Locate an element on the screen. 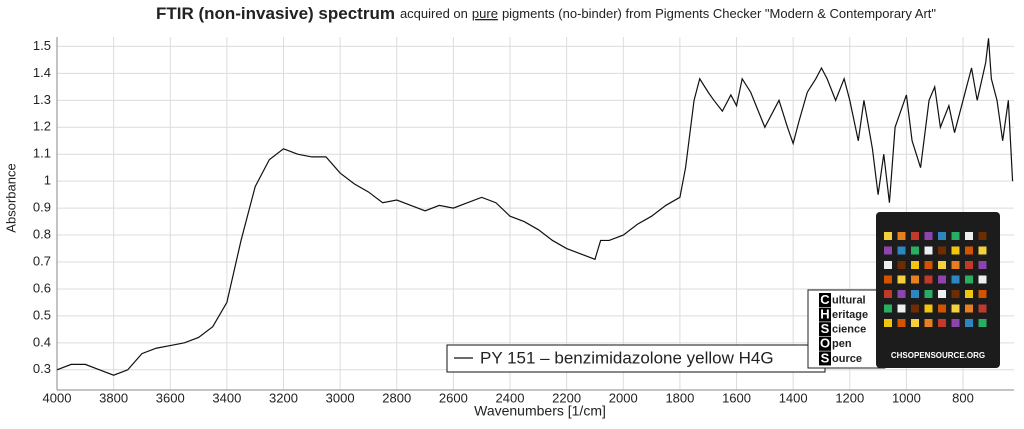  y-tick-label: 1.3 is located at coordinates (42, 99).